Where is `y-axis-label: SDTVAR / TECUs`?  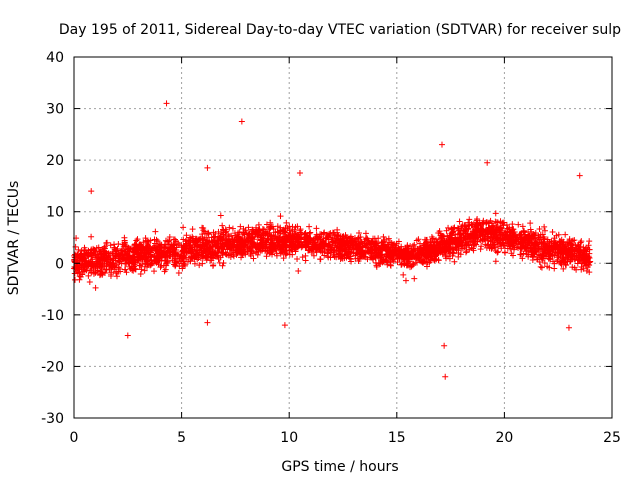
y-axis-label: SDTVAR / TECUs is located at coordinates (14, 238).